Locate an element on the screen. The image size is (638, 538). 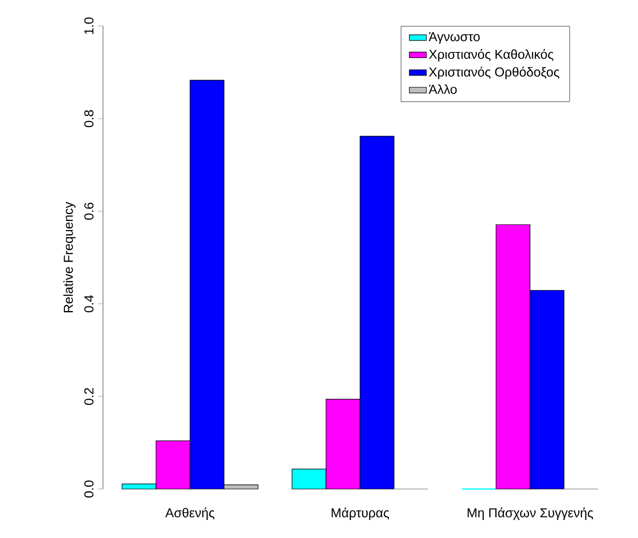
y-tick-label: 0.2 is located at coordinates (89, 396).